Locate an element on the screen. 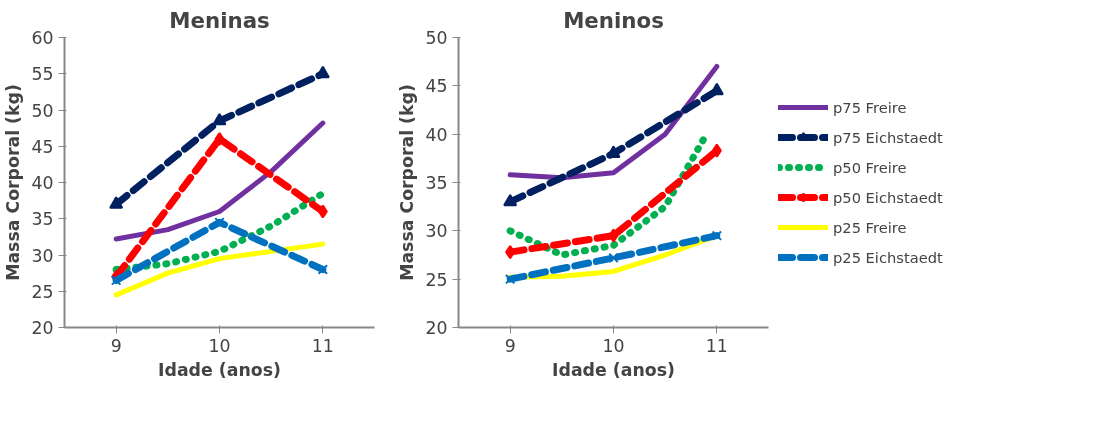  y-tick-label: 55 is located at coordinates (42, 74).